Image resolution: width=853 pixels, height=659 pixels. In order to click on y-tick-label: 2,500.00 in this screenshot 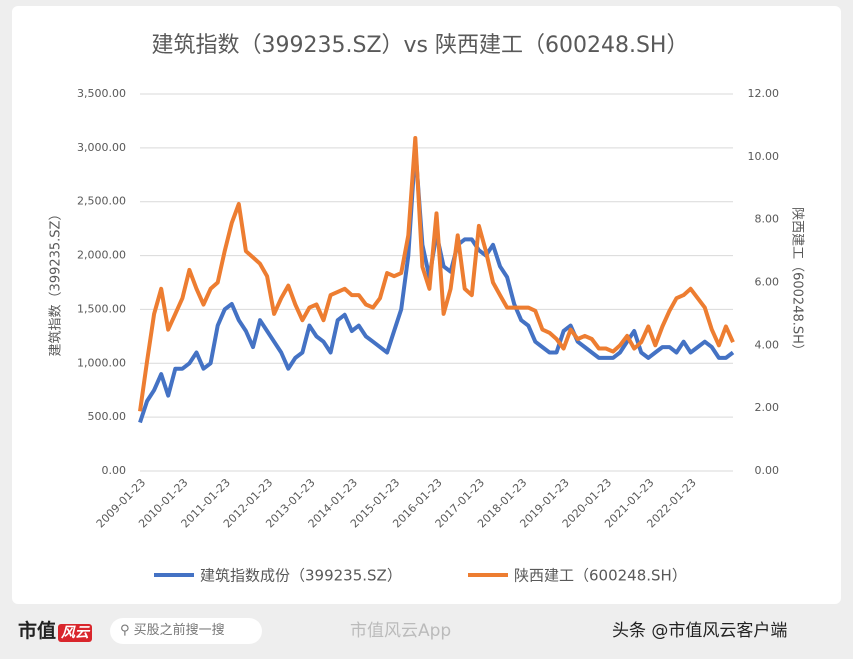, I will do `click(101, 201)`.